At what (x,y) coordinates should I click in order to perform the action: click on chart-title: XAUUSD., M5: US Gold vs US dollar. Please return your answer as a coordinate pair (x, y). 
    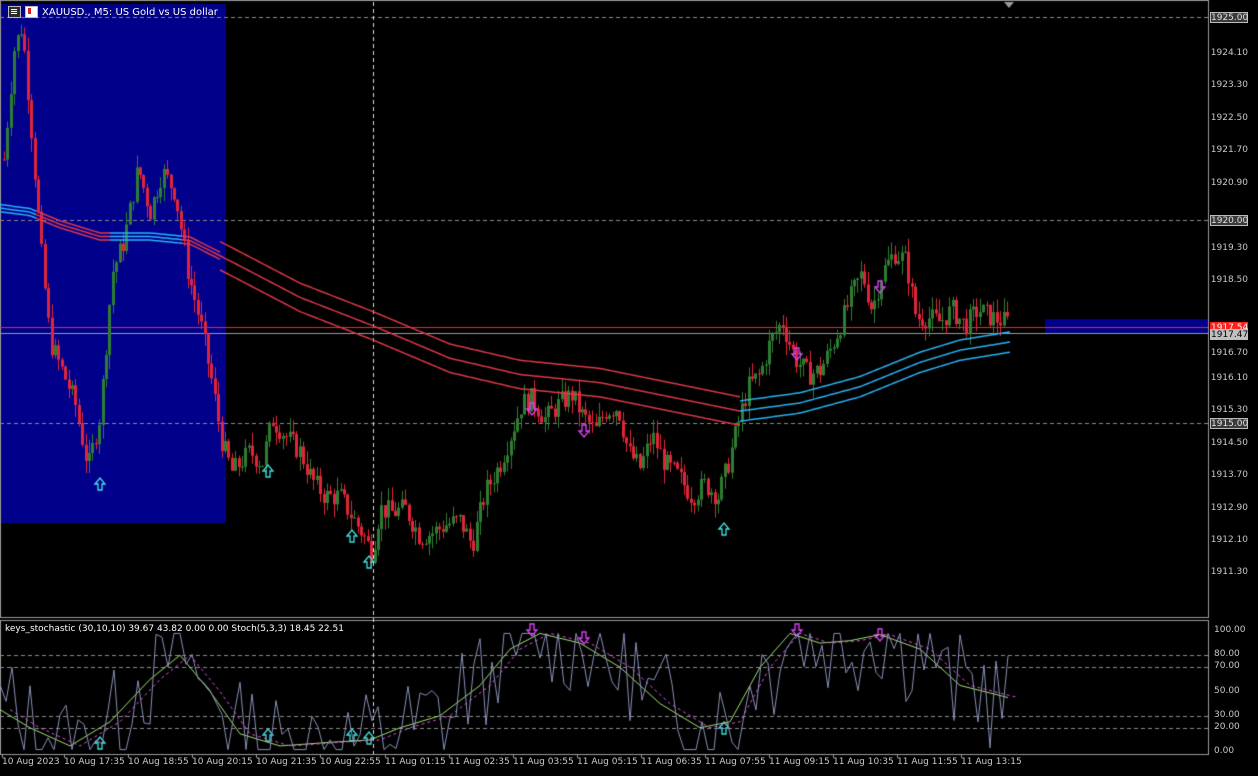
    Looking at the image, I should click on (113, 12).